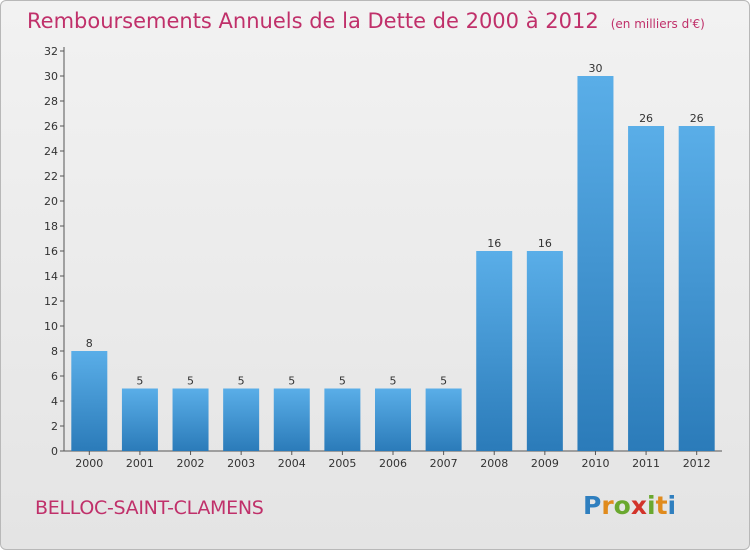  I want to click on bar-2011, so click(646, 288).